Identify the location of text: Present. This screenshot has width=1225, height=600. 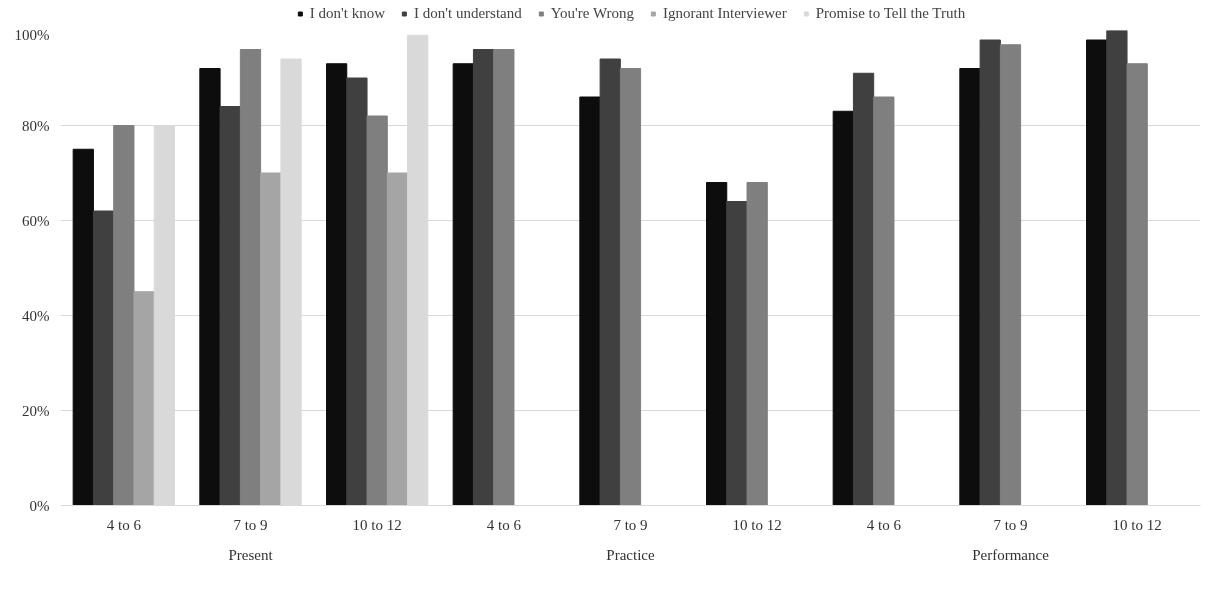
(251, 554).